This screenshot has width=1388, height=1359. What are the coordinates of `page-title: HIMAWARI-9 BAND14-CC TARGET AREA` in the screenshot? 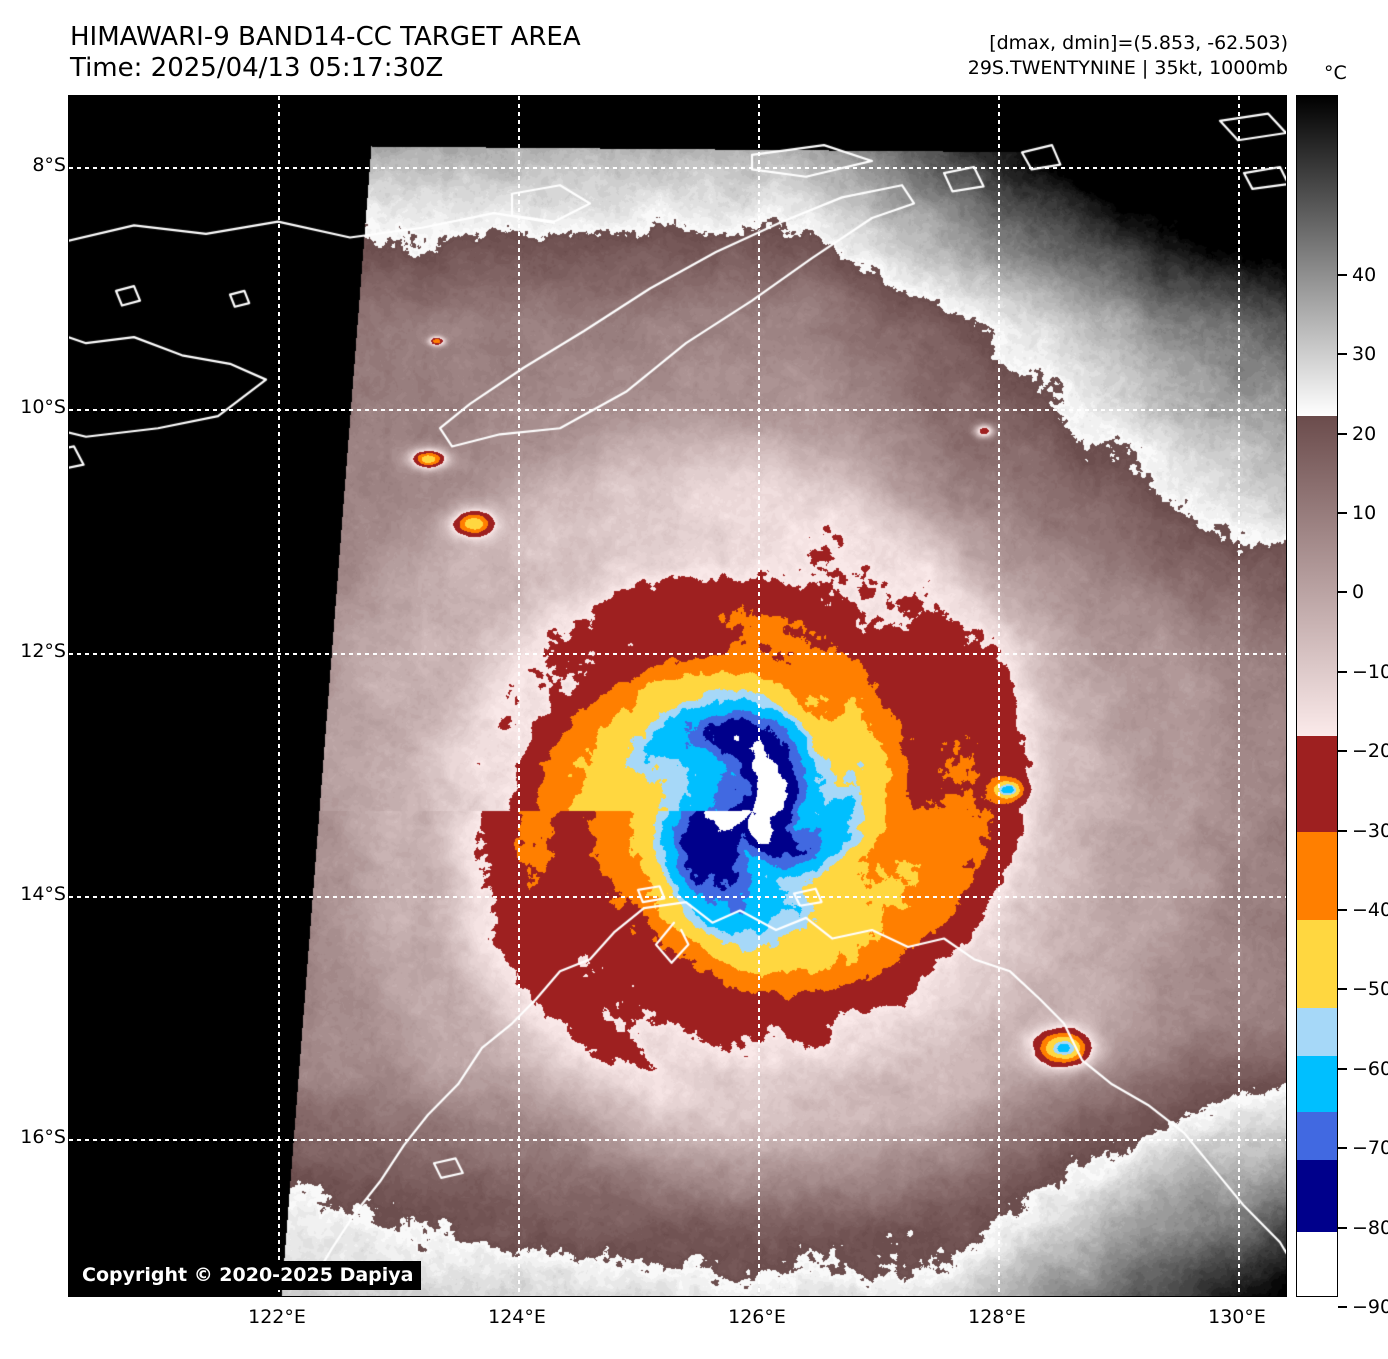 It's located at (325, 37).